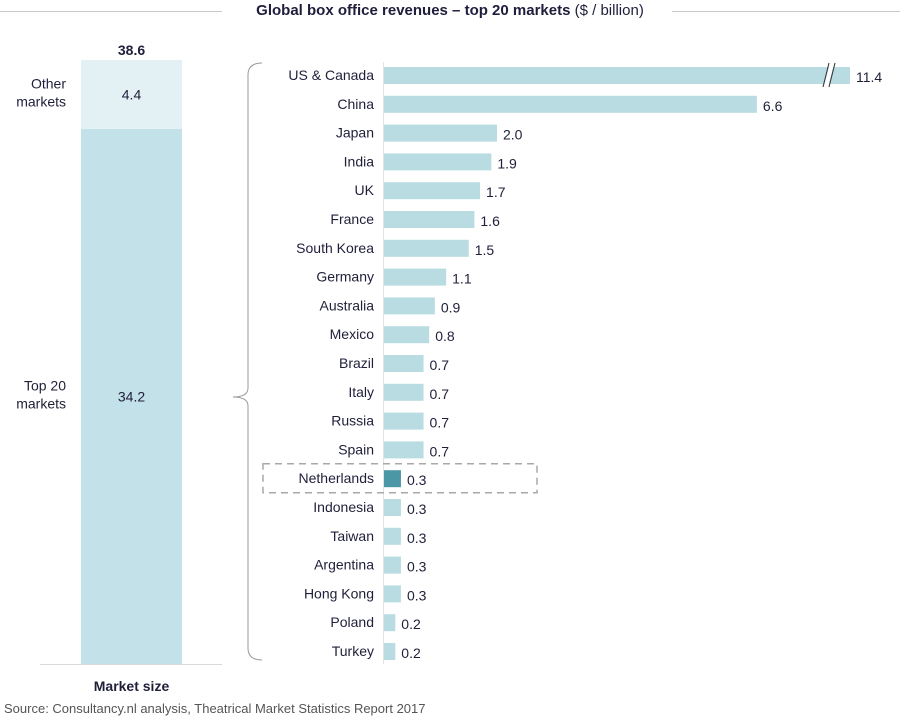 The image size is (900, 724). I want to click on bar-argentina, so click(392, 565).